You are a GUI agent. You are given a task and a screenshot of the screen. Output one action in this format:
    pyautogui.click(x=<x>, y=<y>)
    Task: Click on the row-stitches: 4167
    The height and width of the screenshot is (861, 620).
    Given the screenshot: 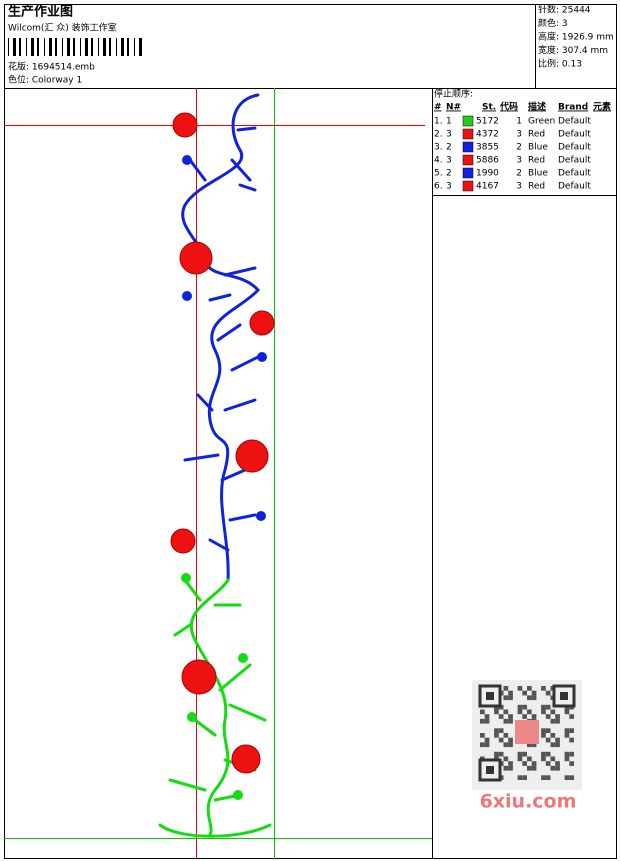 What is the action you would take?
    pyautogui.click(x=487, y=187)
    